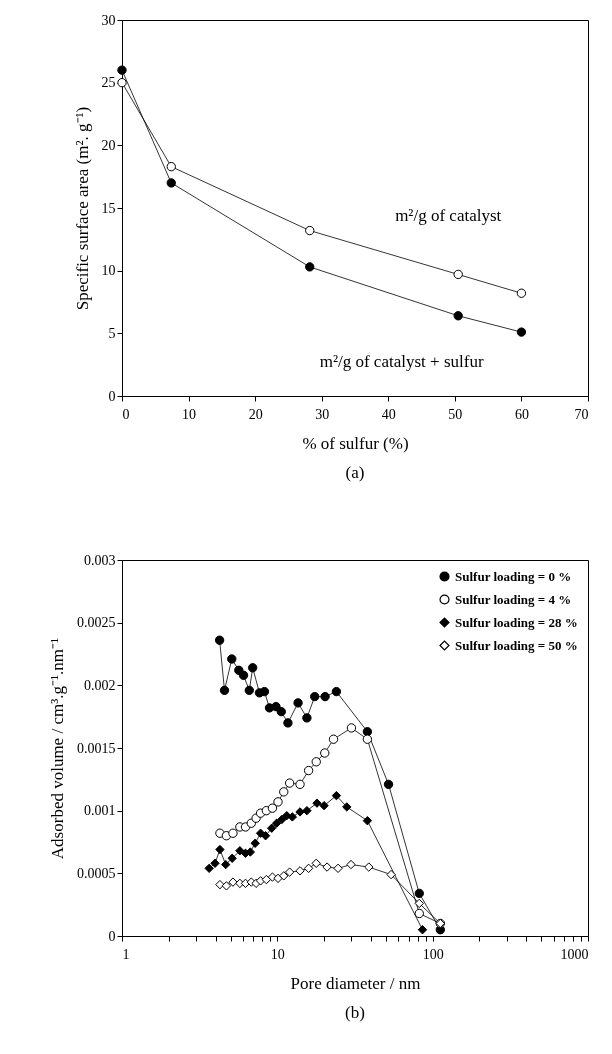 The height and width of the screenshot is (1054, 612). What do you see at coordinates (108, 83) in the screenshot?
I see `y-tick-label: 25` at bounding box center [108, 83].